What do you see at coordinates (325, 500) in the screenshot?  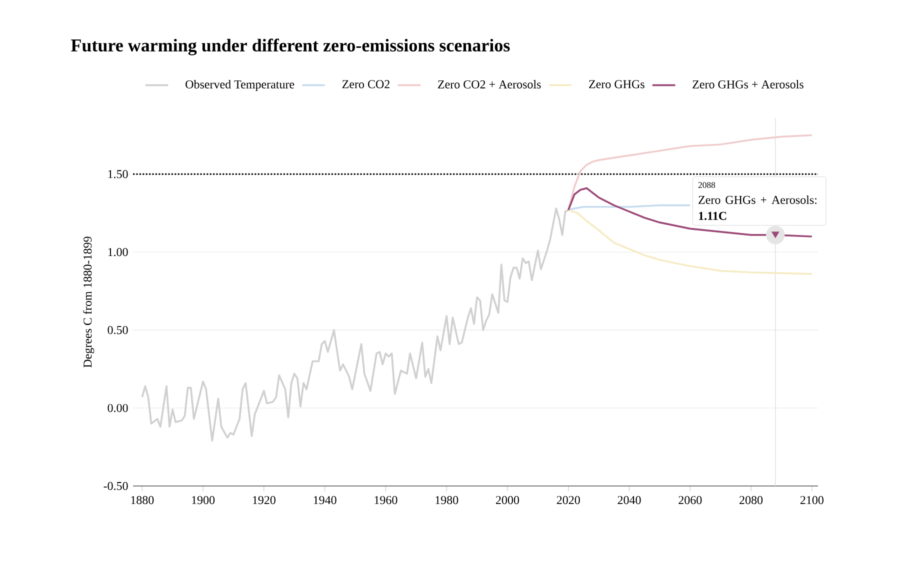 I see `x-tick-label: 1940` at bounding box center [325, 500].